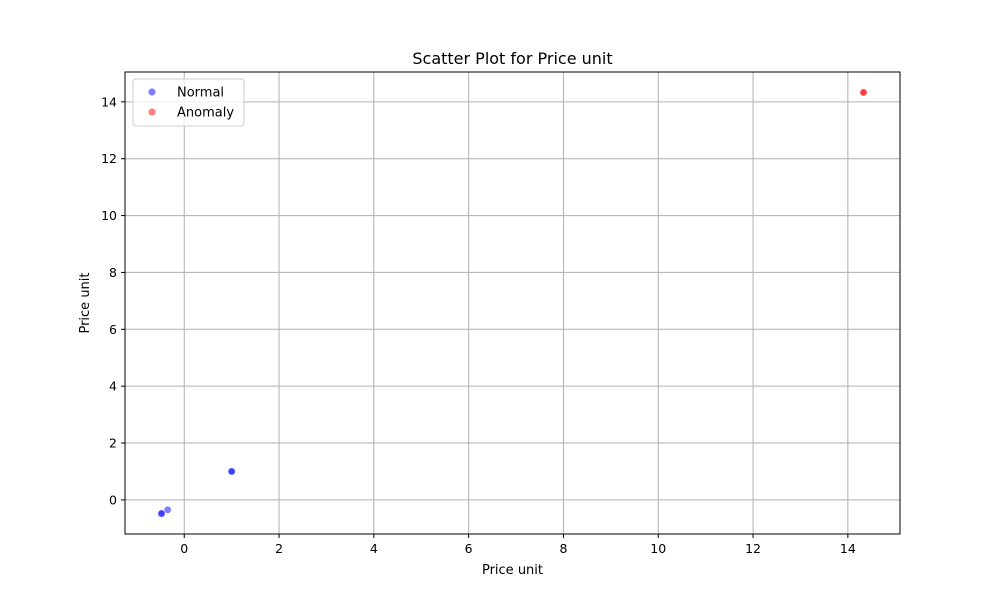 This screenshot has width=1000, height=600. I want to click on legend-box, so click(188, 102).